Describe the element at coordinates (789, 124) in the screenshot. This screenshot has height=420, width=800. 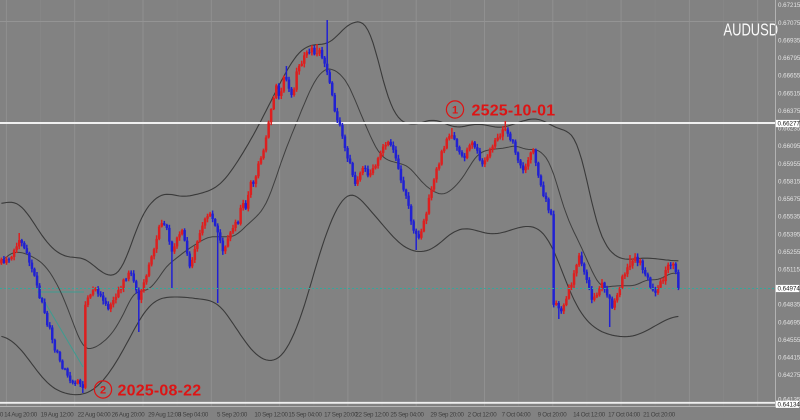
I see `svg-text: 0.66277` at that location.